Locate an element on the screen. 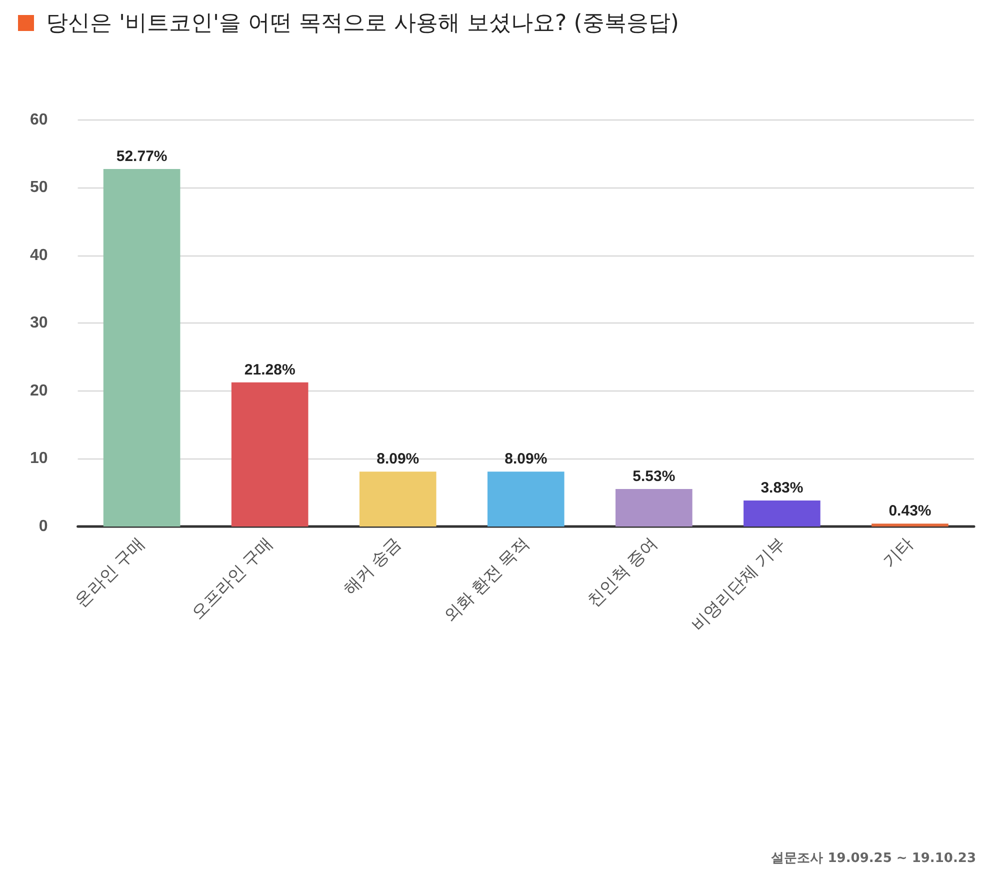 This screenshot has height=879, width=994. data-label: 5.53% is located at coordinates (654, 477).